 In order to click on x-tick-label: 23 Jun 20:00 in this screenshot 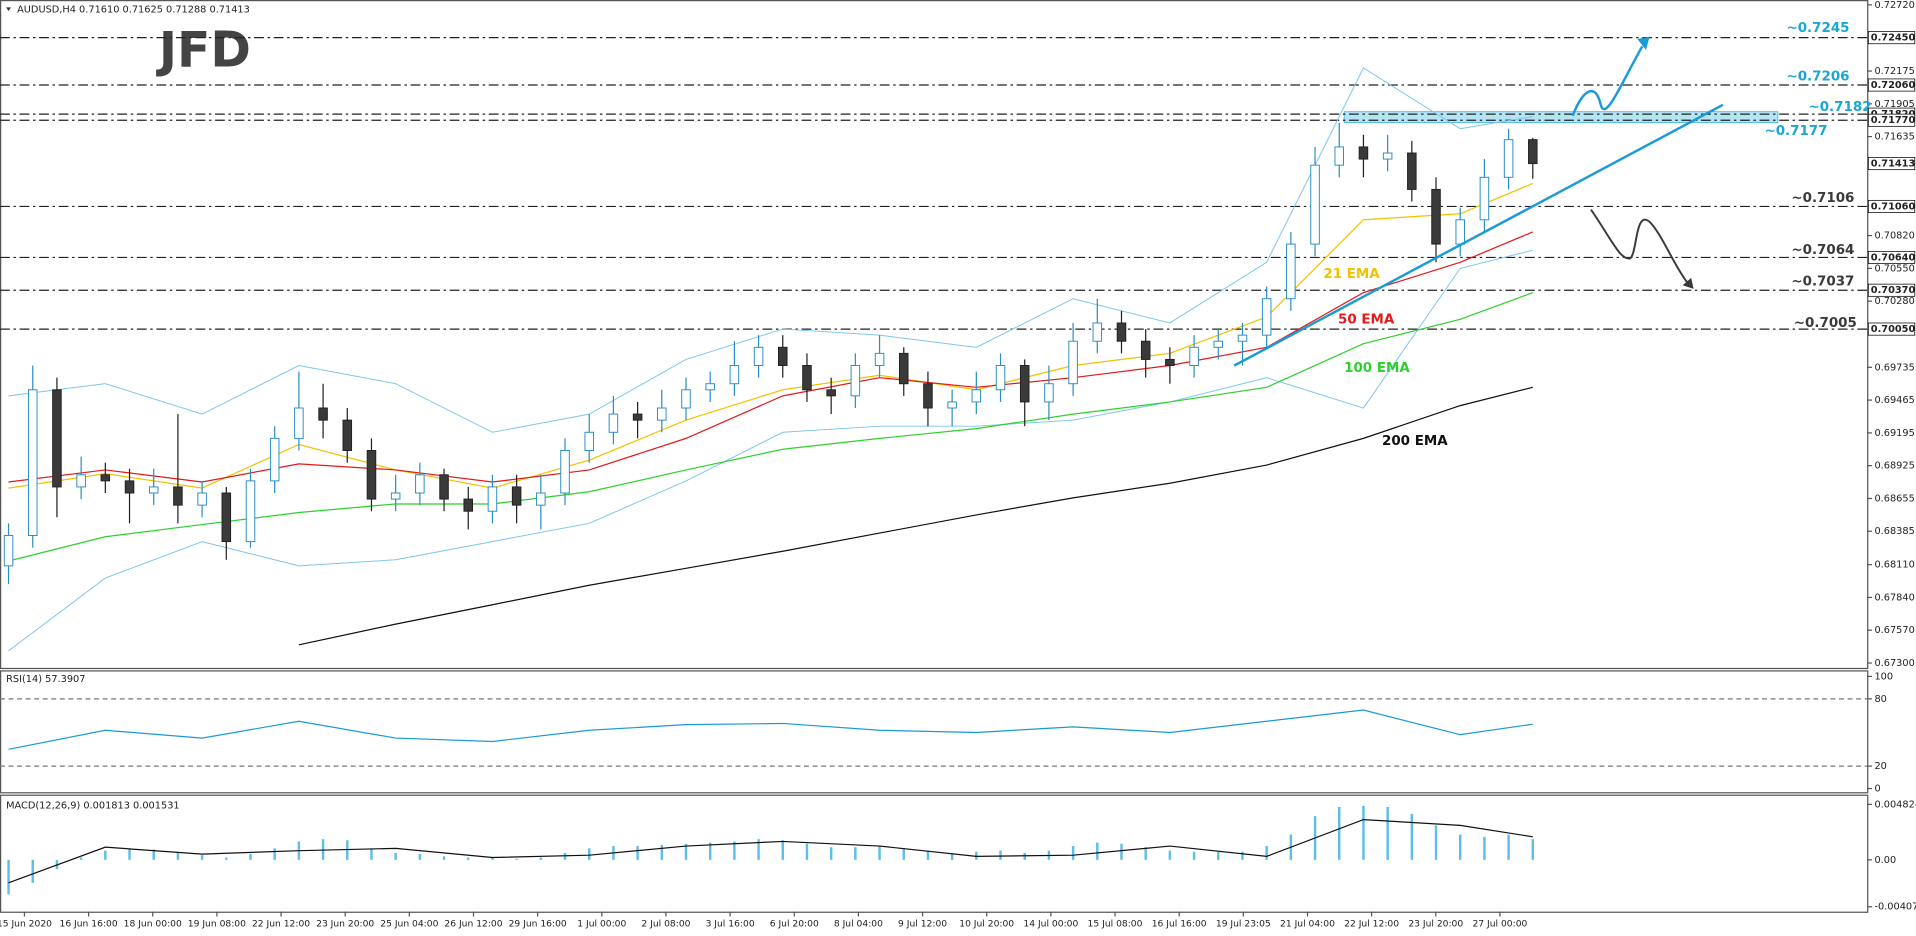, I will do `click(345, 924)`.